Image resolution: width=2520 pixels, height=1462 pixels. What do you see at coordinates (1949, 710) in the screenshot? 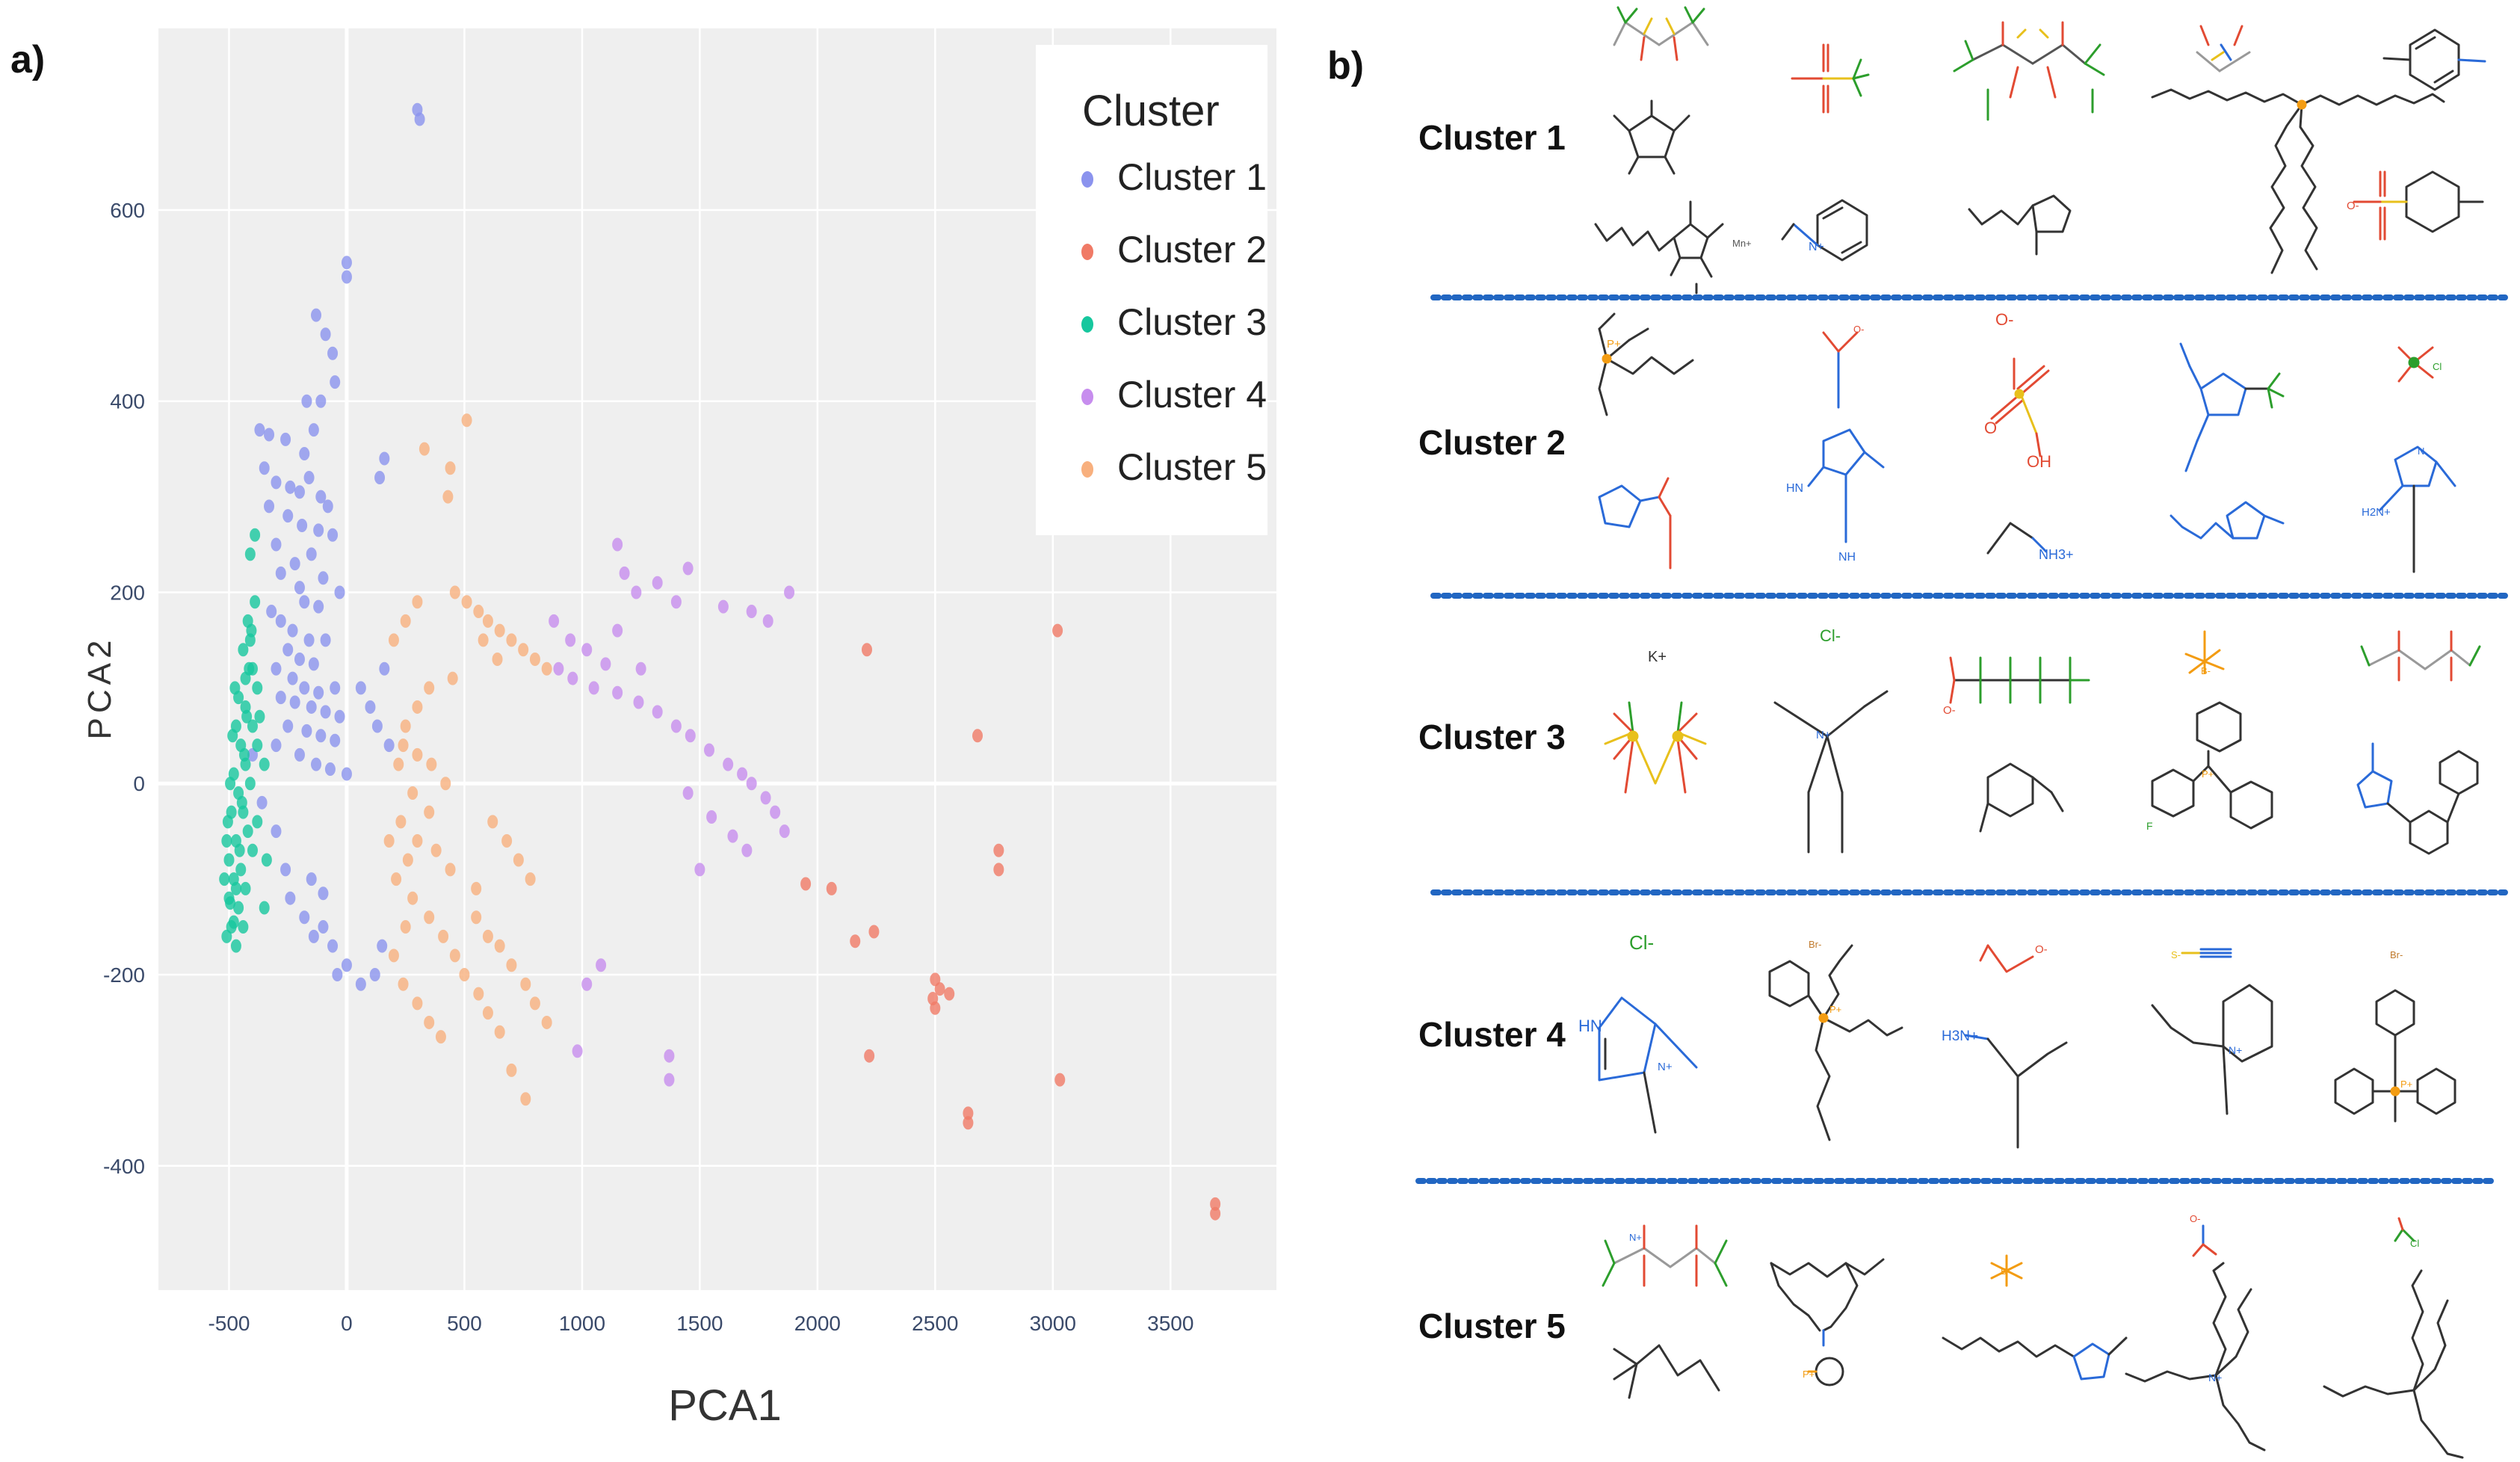
I see `atom-label: O-` at bounding box center [1949, 710].